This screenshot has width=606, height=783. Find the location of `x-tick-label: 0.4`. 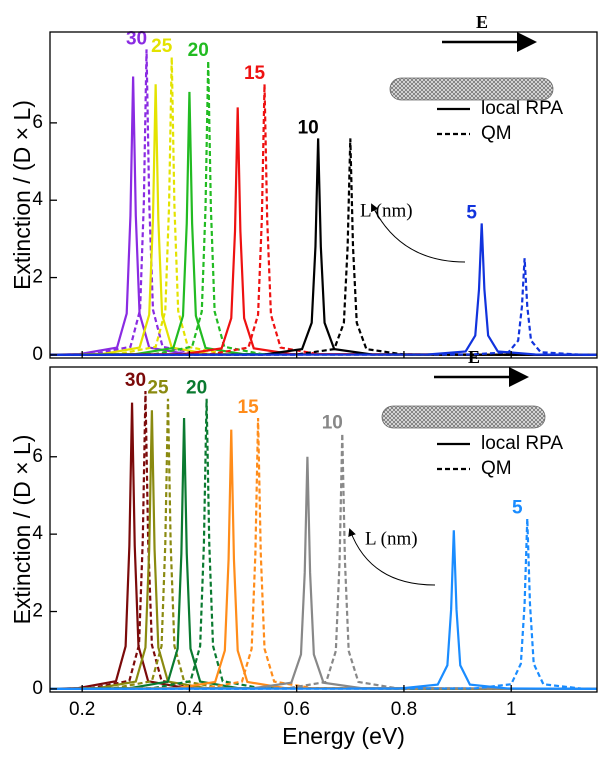

x-tick-label: 0.4 is located at coordinates (189, 709).